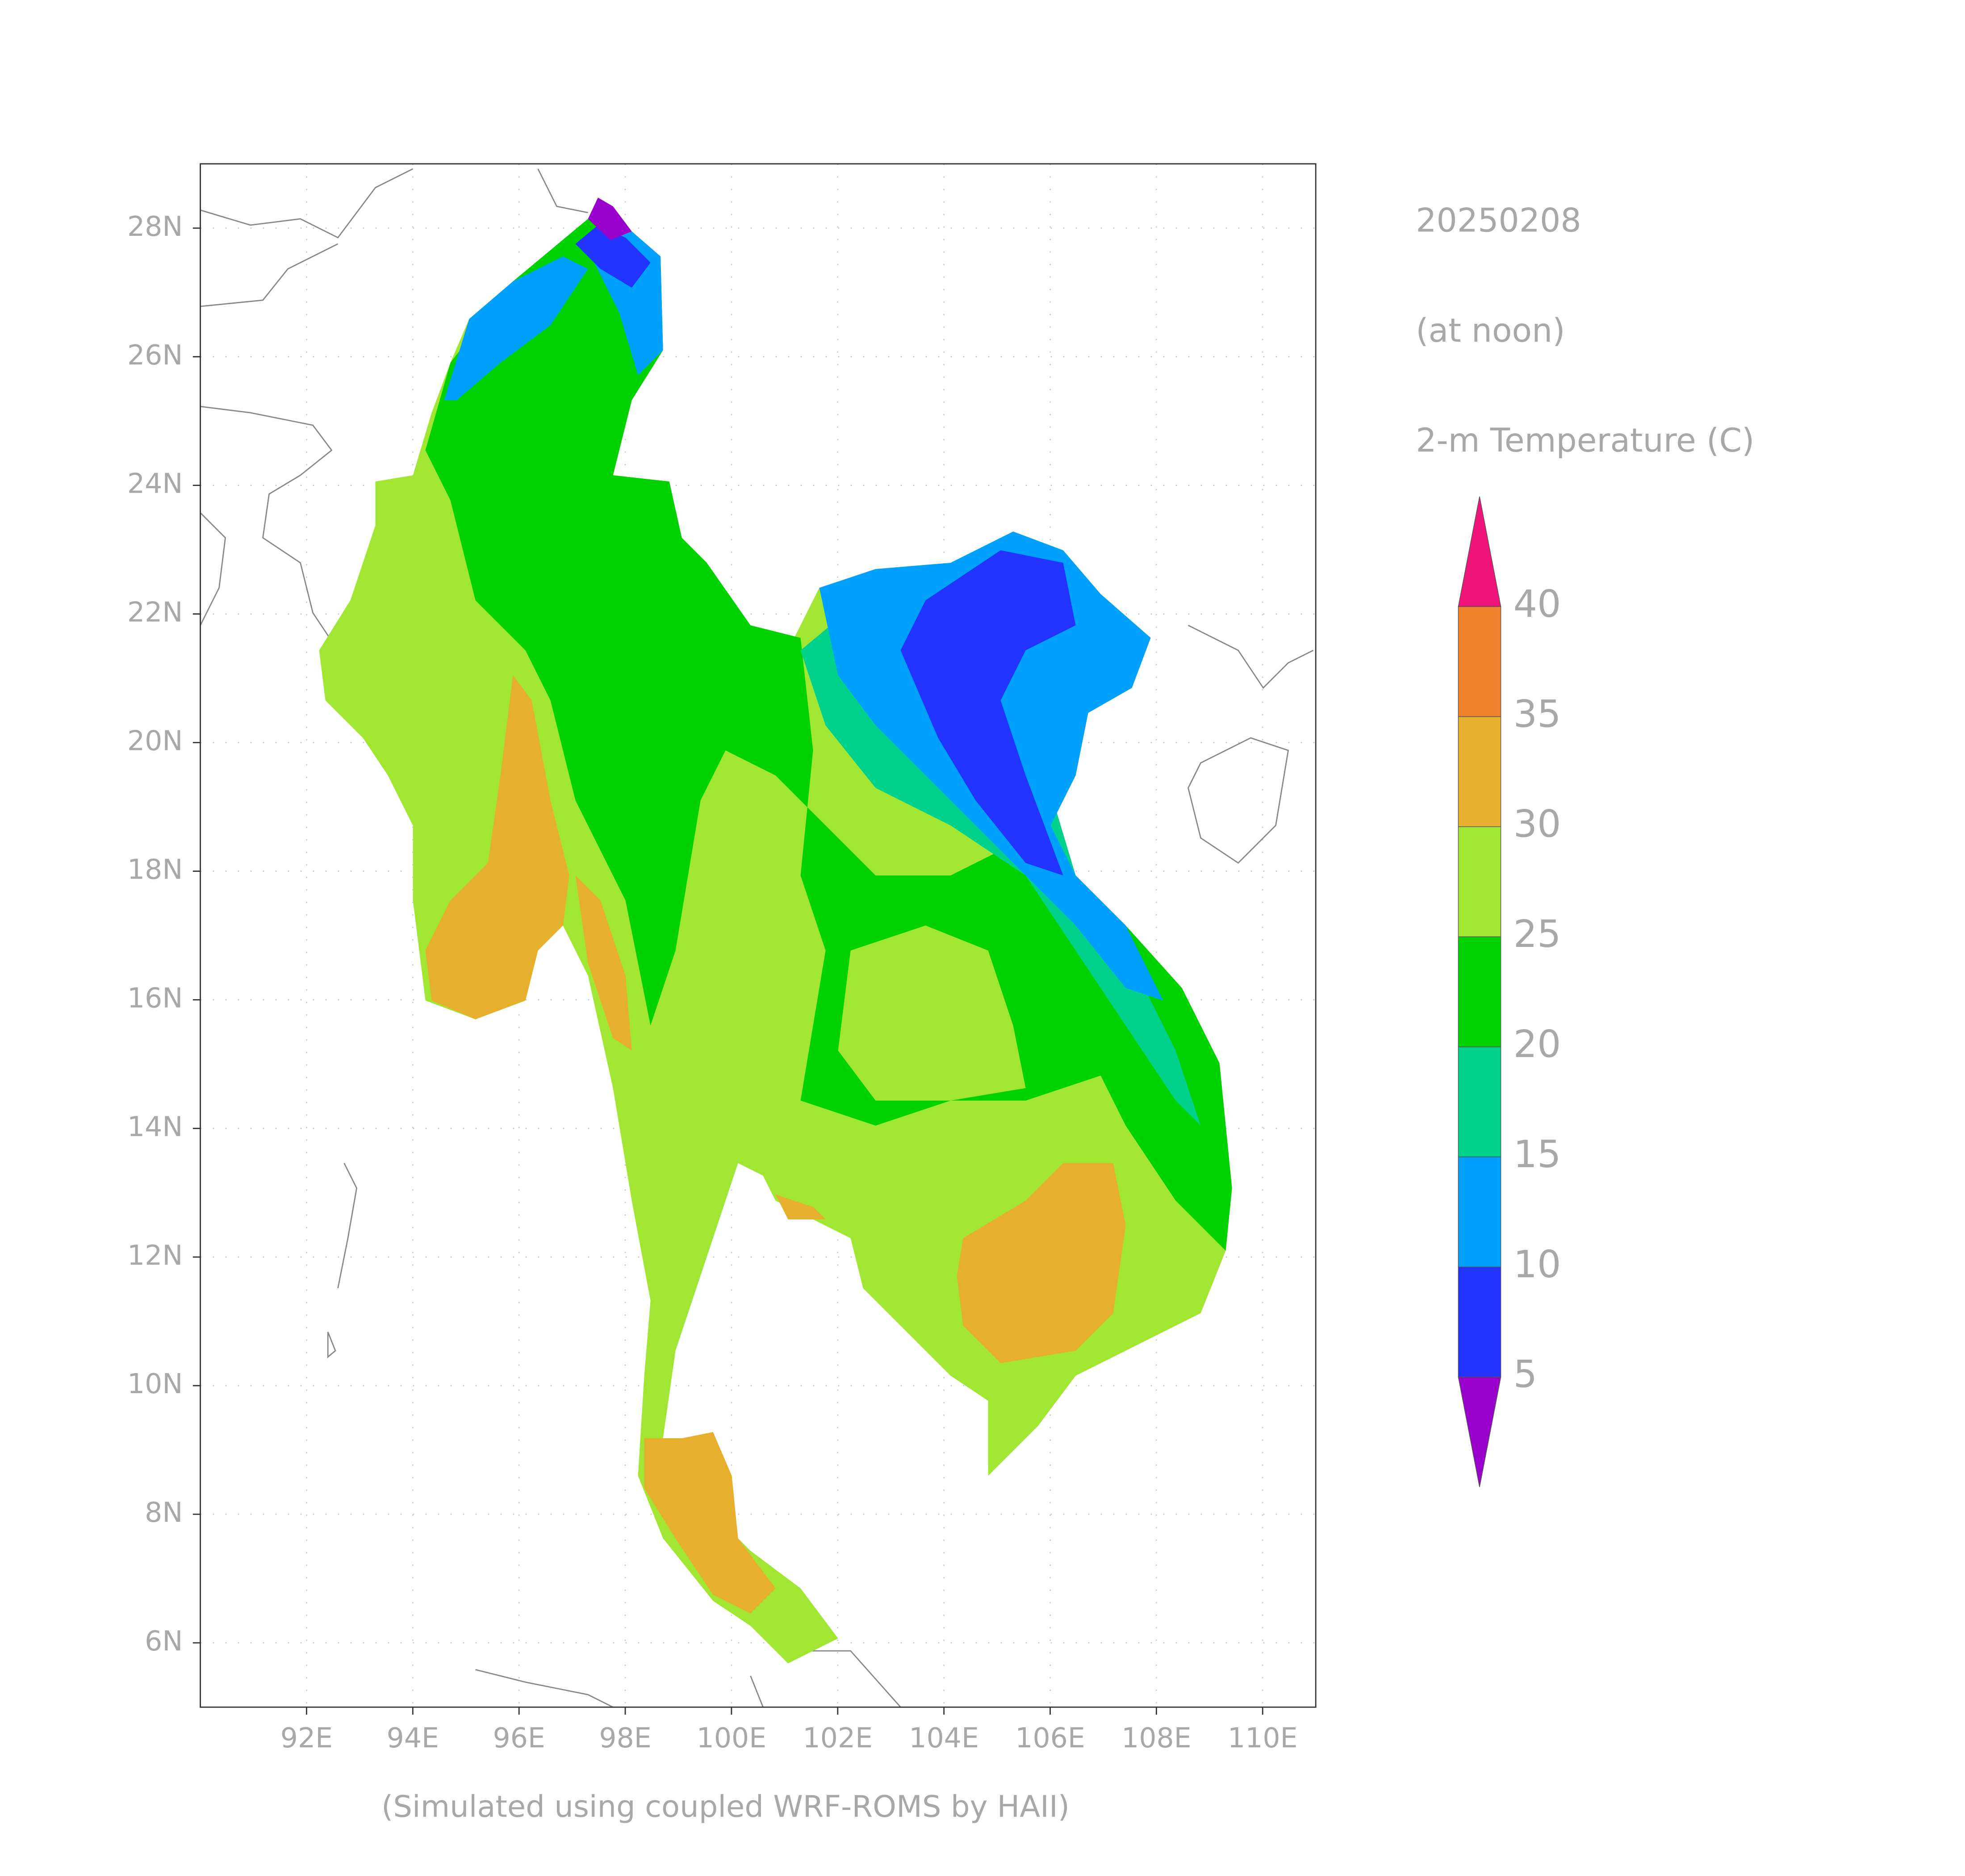 Image resolution: width=1965 pixels, height=1876 pixels. What do you see at coordinates (155, 1384) in the screenshot?
I see `y-tick-label: 10N` at bounding box center [155, 1384].